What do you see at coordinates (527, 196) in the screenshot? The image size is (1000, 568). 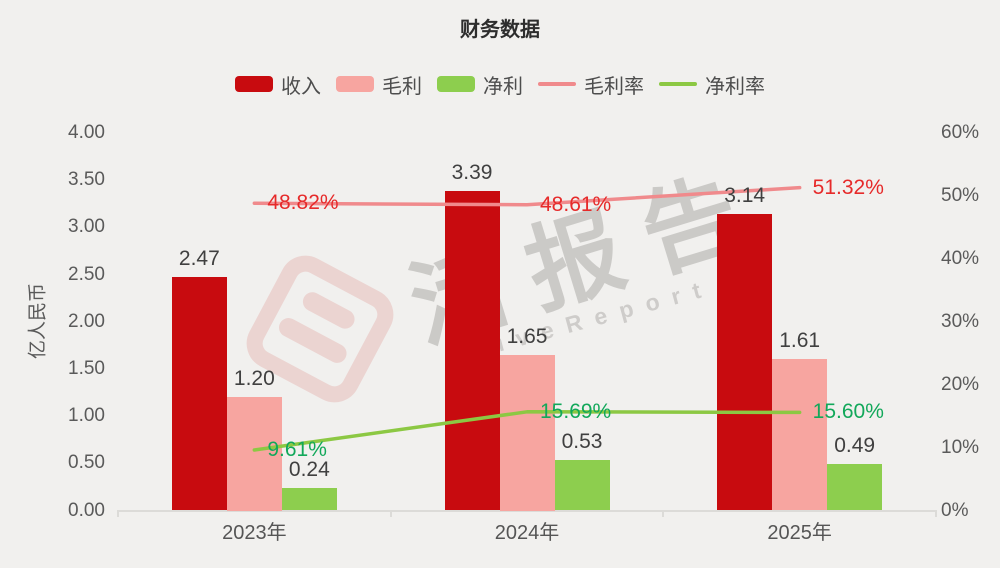 I see `line-gross-margin` at bounding box center [527, 196].